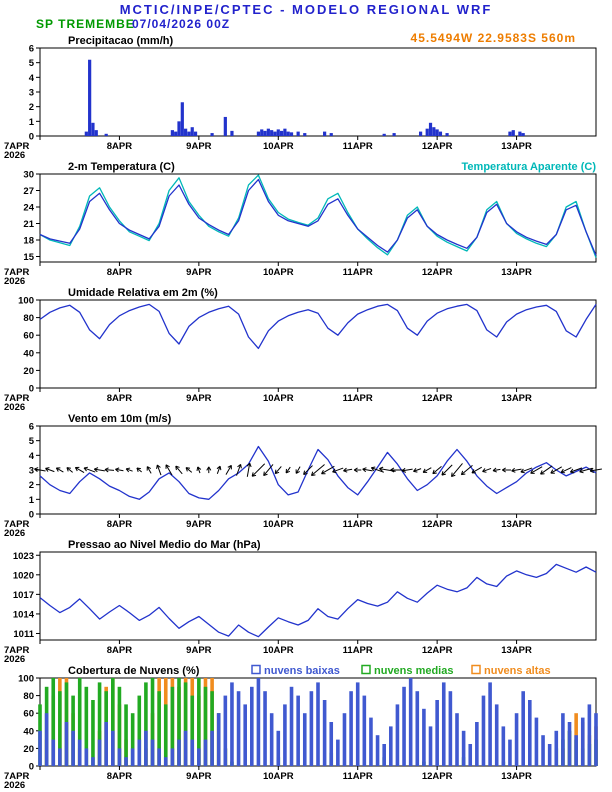  What do you see at coordinates (32, 122) in the screenshot?
I see `y-tick-label: 1` at bounding box center [32, 122].